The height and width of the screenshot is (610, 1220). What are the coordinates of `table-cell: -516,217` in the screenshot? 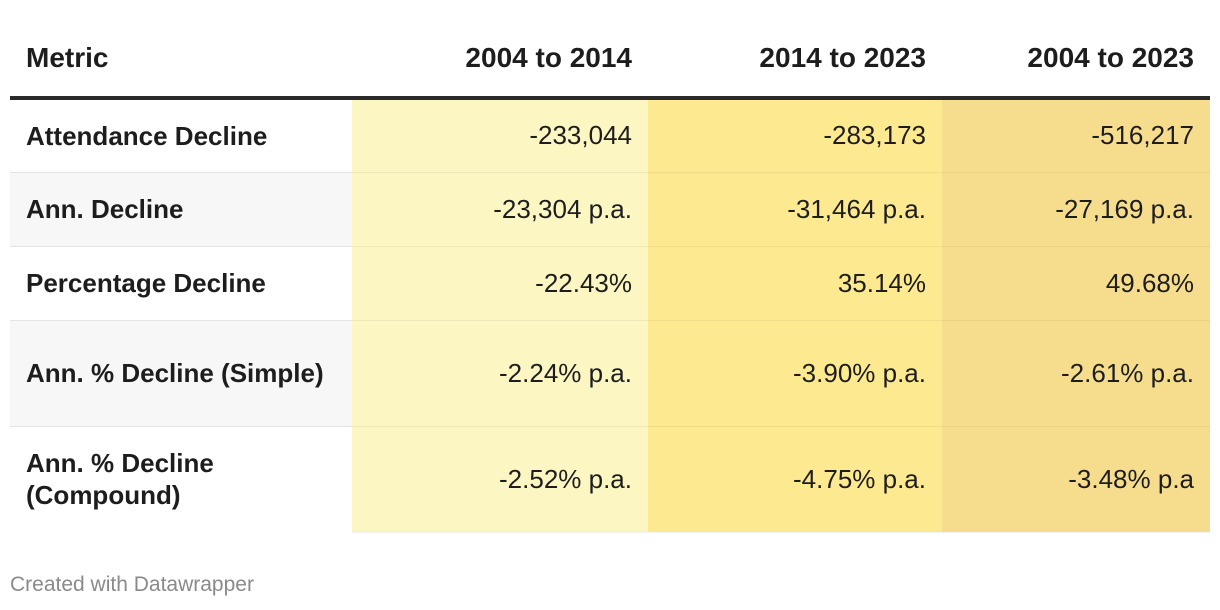 It's located at (1076, 135).